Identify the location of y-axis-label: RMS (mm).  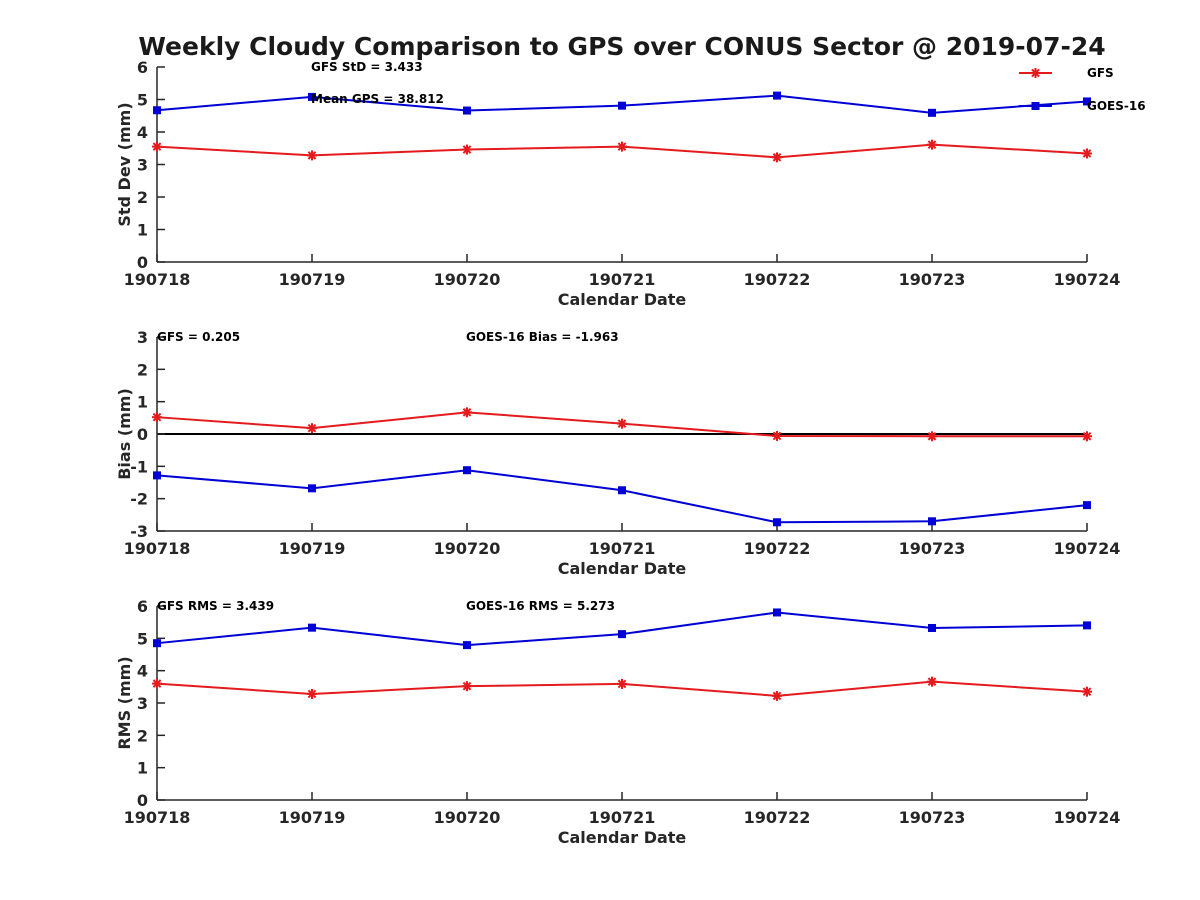
(124, 702).